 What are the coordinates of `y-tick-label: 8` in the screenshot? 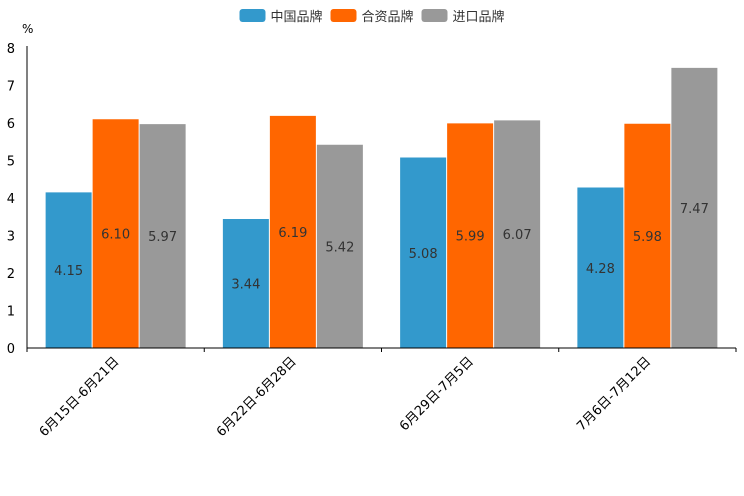 It's located at (11, 49).